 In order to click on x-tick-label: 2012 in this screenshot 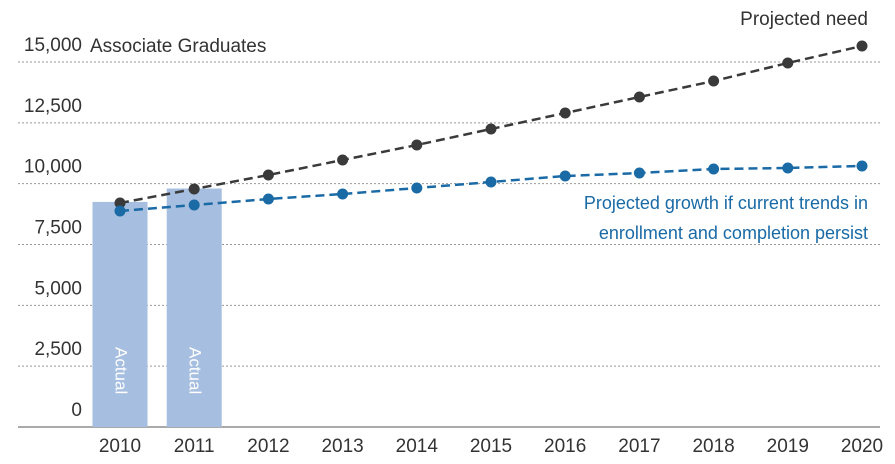, I will do `click(268, 446)`.